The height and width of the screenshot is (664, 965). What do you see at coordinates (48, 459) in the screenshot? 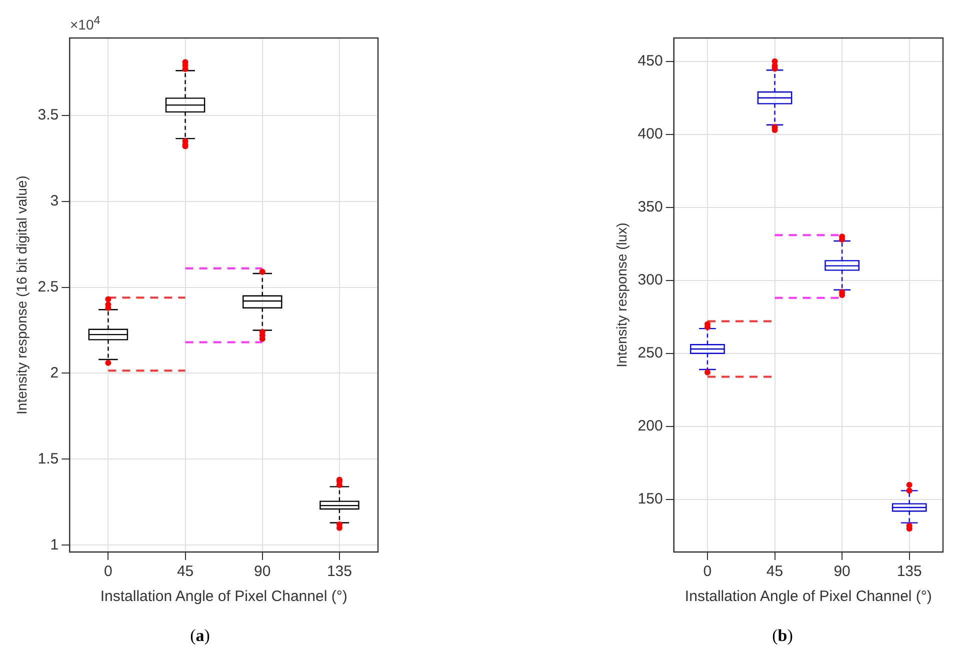
I see `y-tick-label: 1.5` at bounding box center [48, 459].